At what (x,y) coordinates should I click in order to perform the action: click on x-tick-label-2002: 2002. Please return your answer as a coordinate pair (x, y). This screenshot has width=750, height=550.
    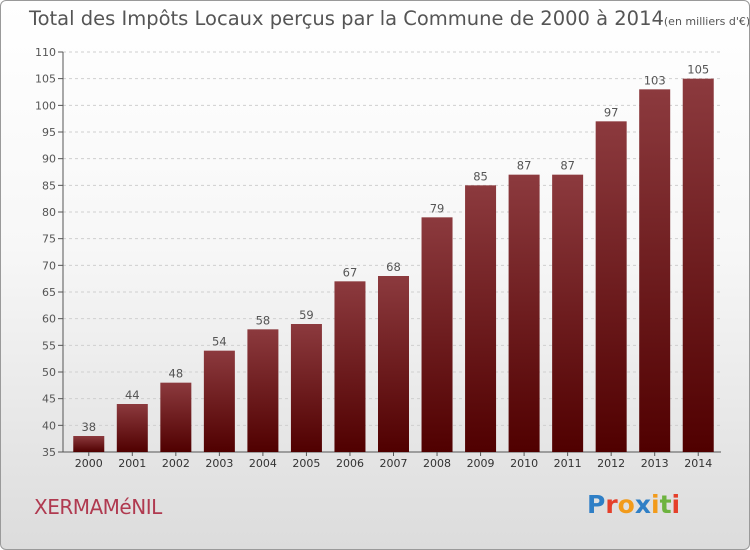
    Looking at the image, I should click on (176, 463).